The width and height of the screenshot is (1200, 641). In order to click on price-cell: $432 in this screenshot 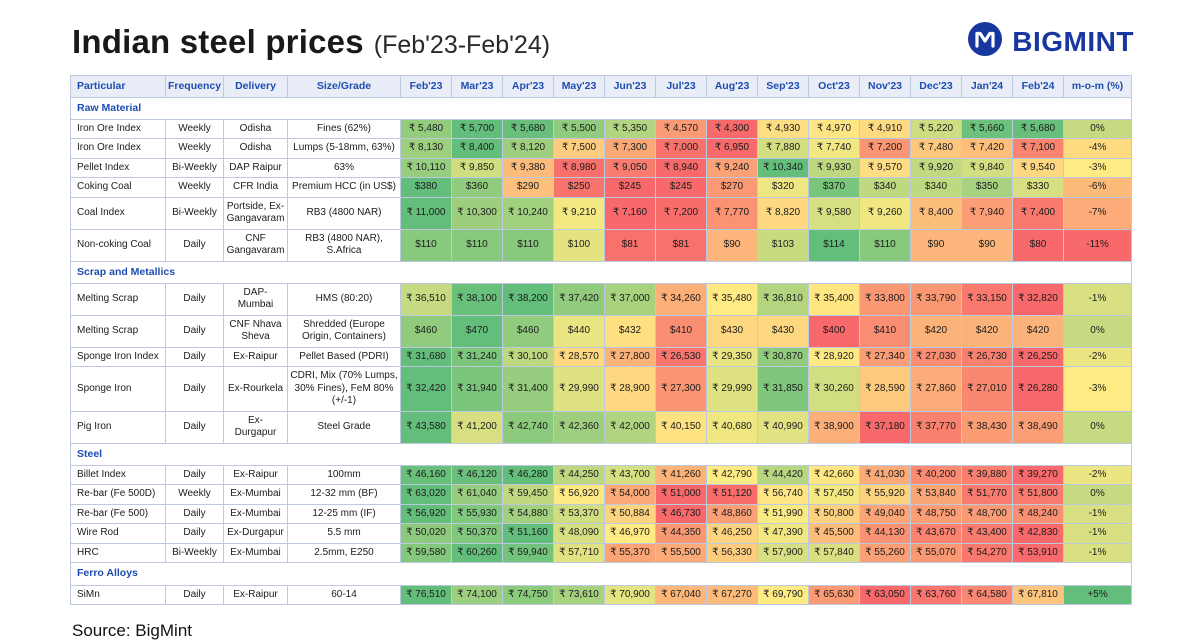, I will do `click(630, 331)`.